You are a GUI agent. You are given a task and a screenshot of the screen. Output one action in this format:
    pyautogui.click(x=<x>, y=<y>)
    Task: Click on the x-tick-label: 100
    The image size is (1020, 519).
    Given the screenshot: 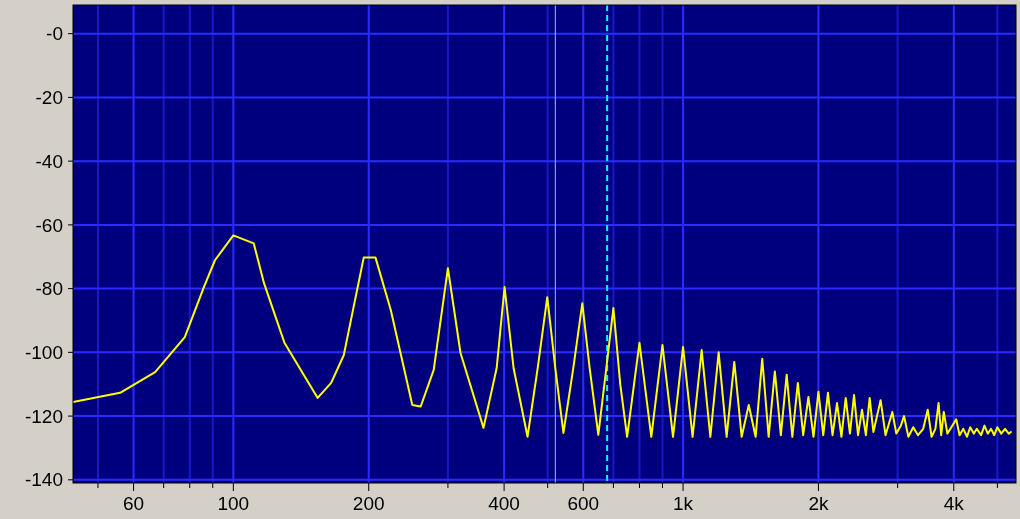 What is the action you would take?
    pyautogui.click(x=233, y=503)
    